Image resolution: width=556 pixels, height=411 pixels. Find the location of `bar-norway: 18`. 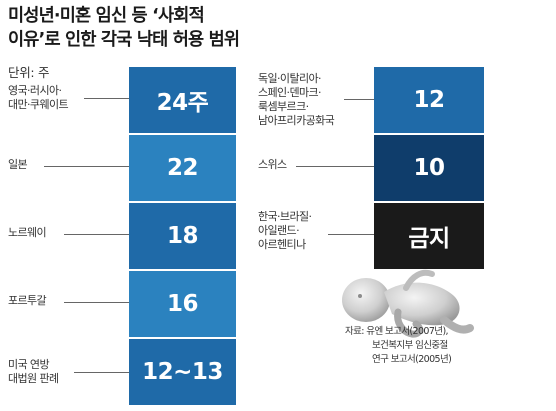

bar-norway: 18 is located at coordinates (182, 236).